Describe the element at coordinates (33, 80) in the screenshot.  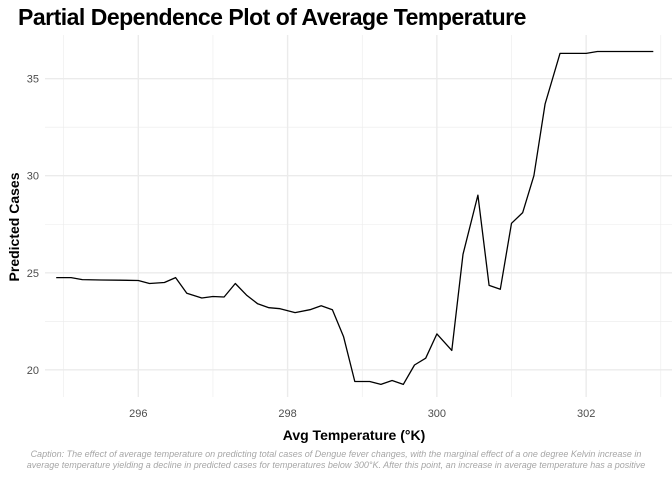
I see `y-tick-label: 35` at that location.